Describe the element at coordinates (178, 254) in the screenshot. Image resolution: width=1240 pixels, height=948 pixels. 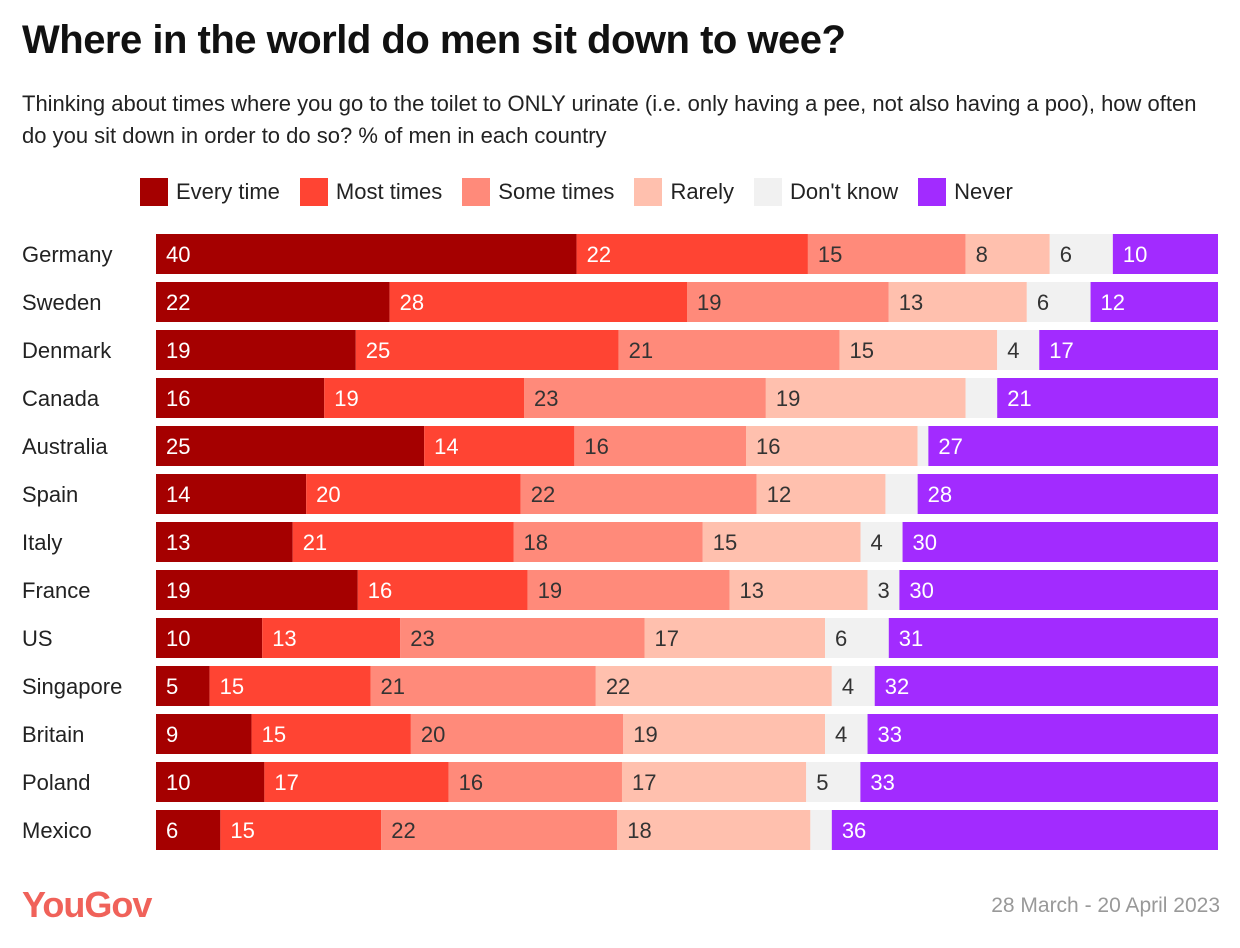
I see `data-label: 40` at that location.